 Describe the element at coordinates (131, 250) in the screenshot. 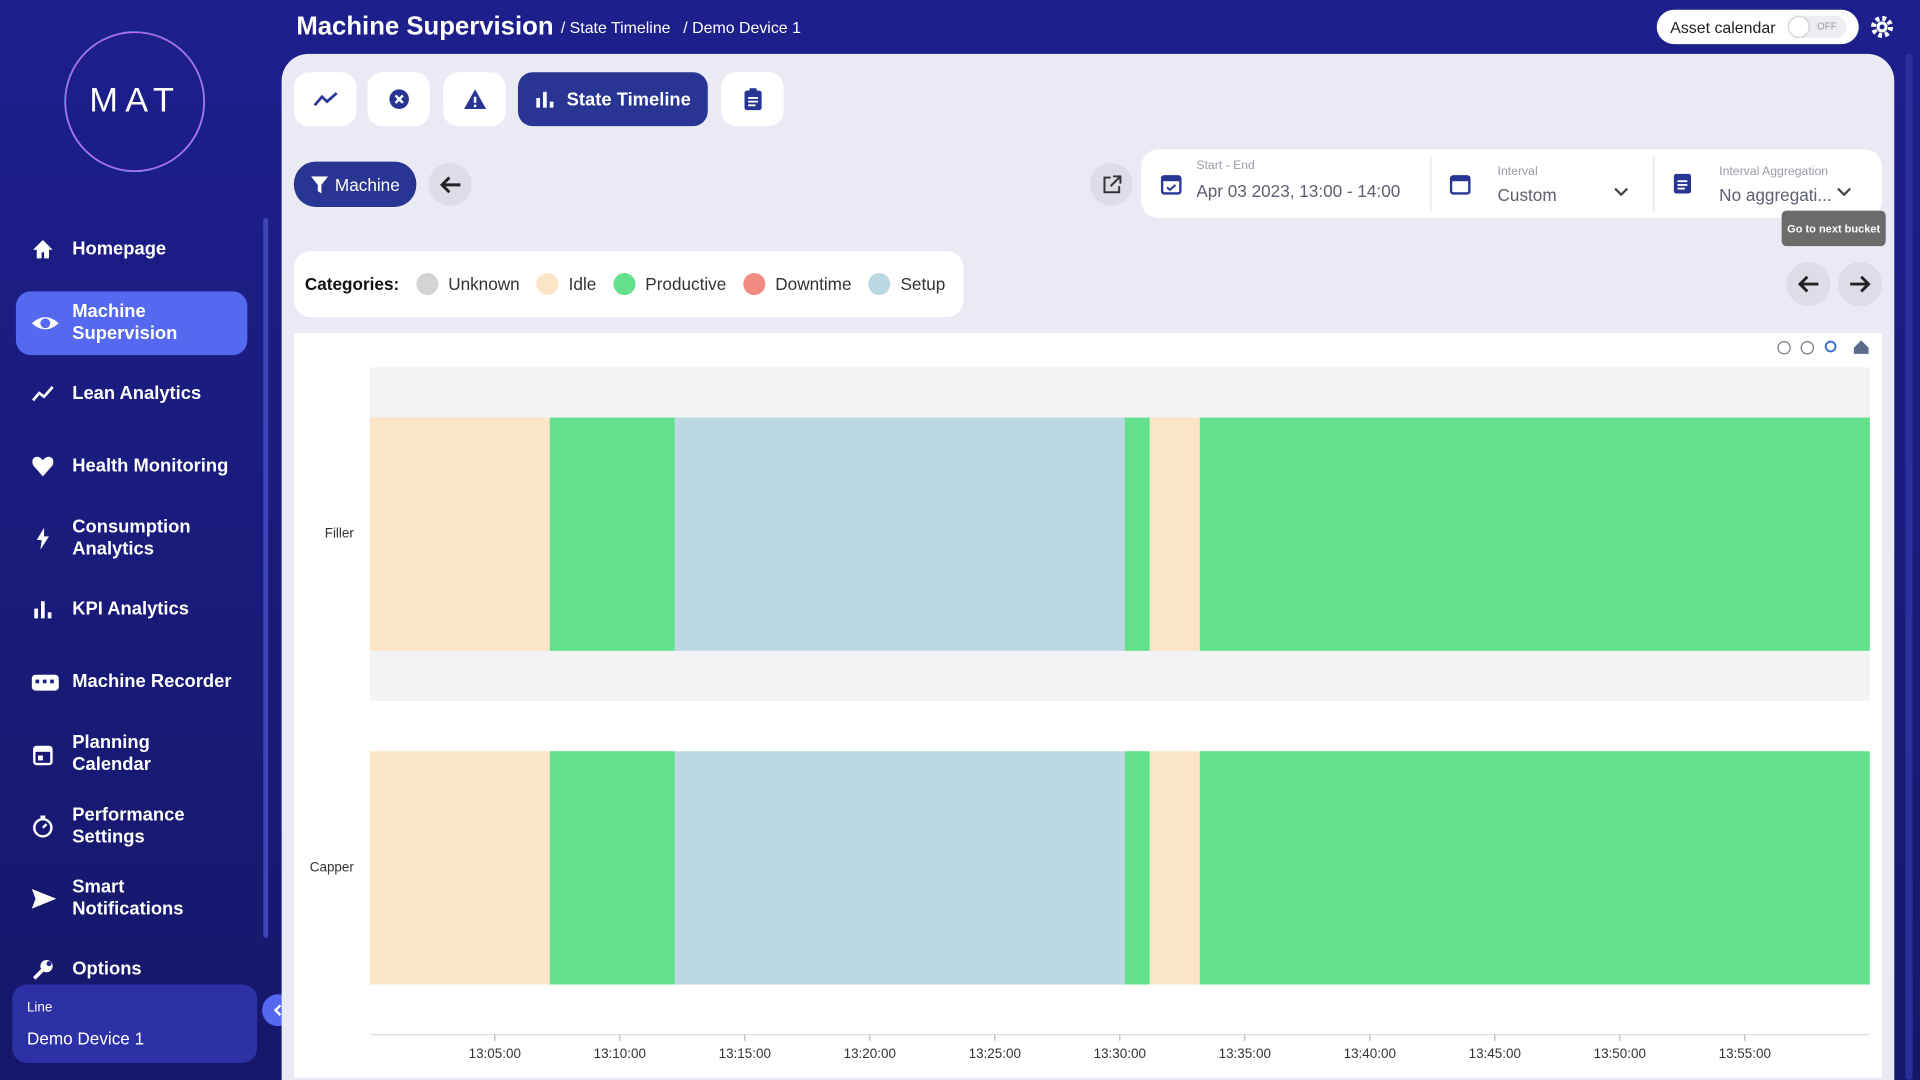

I see `nav-item: Homepage` at that location.